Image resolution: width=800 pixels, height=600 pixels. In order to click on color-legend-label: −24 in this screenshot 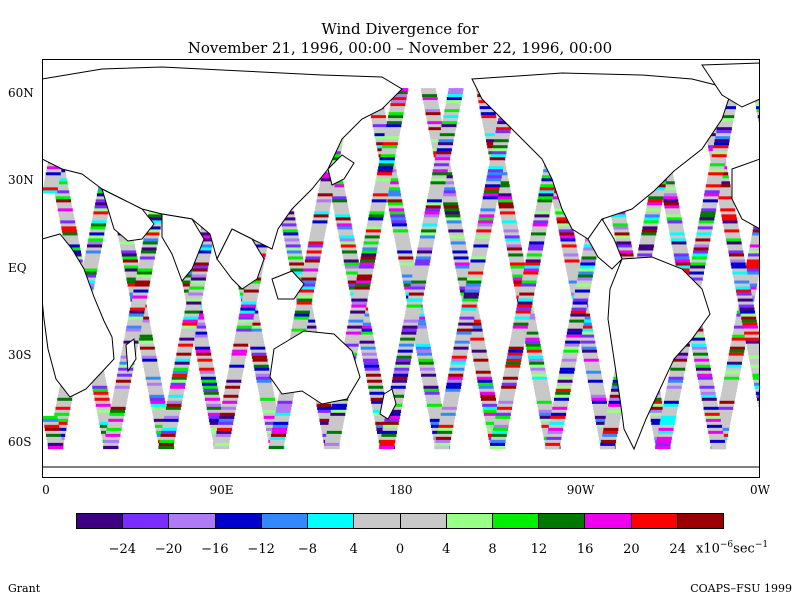, I will do `click(122, 549)`.